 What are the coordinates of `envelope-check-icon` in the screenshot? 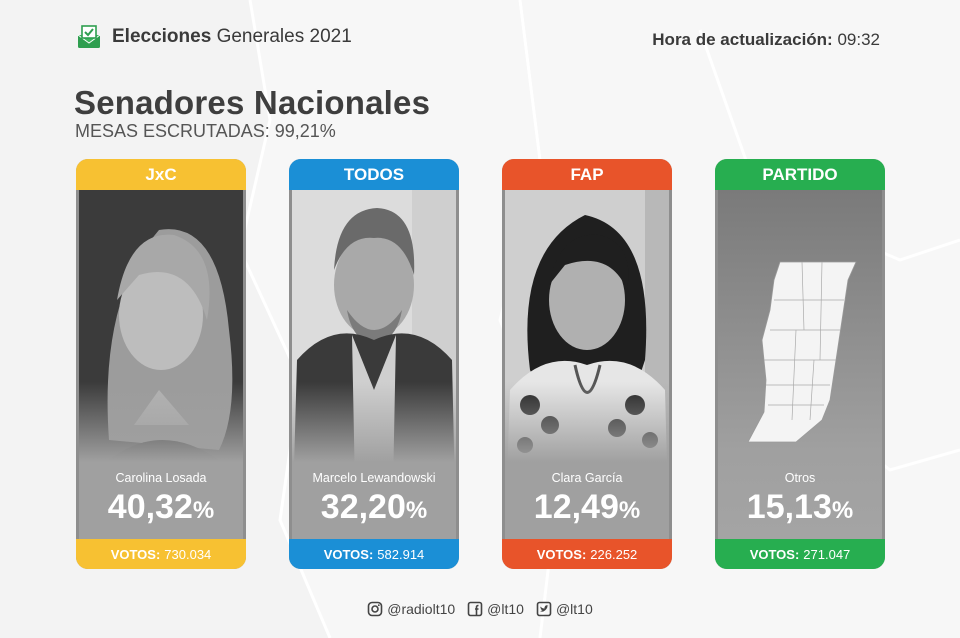 It's located at (89, 36).